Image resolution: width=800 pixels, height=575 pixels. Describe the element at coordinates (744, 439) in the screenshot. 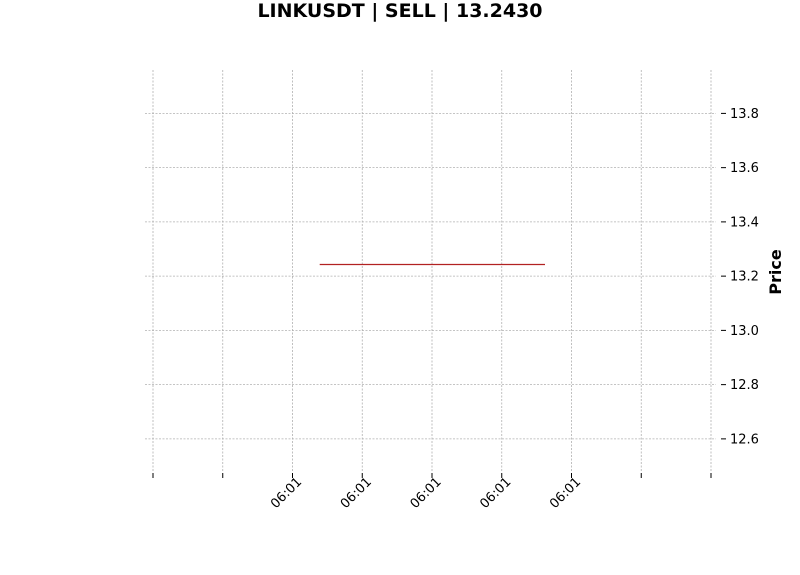

I see `y-tick-label: 12.6` at that location.